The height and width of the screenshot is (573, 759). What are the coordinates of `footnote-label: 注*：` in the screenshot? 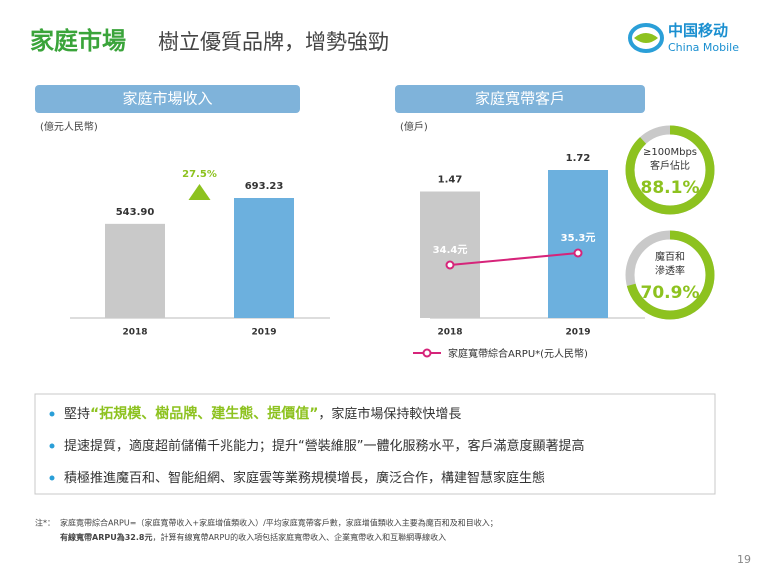 It's located at (45, 523).